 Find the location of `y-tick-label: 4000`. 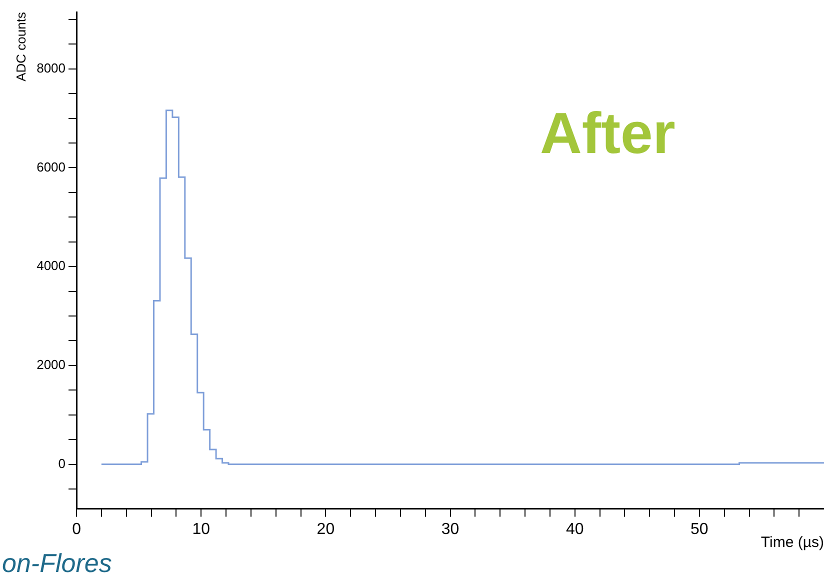

y-tick-label: 4000 is located at coordinates (51, 266).